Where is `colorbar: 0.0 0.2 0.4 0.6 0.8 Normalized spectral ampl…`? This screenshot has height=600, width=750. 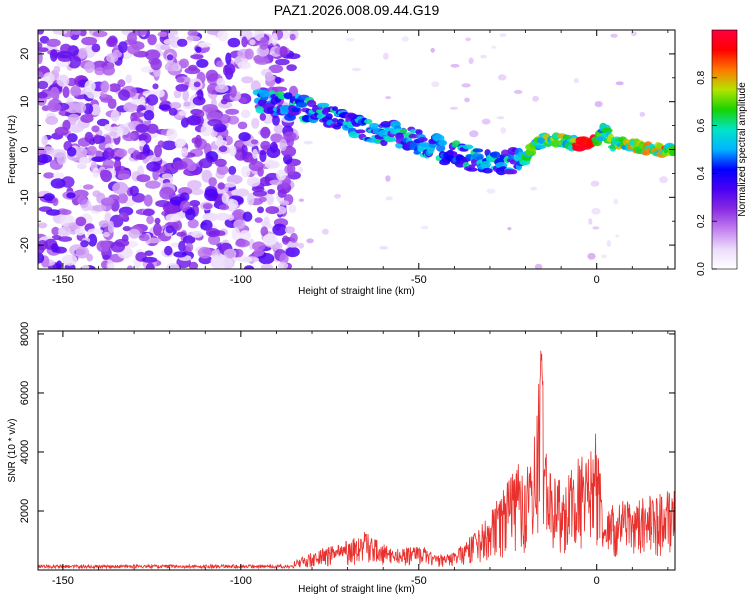 colorbar: 0.0 0.2 0.4 0.6 0.8 Normalized spectral ampl… is located at coordinates (722, 152).